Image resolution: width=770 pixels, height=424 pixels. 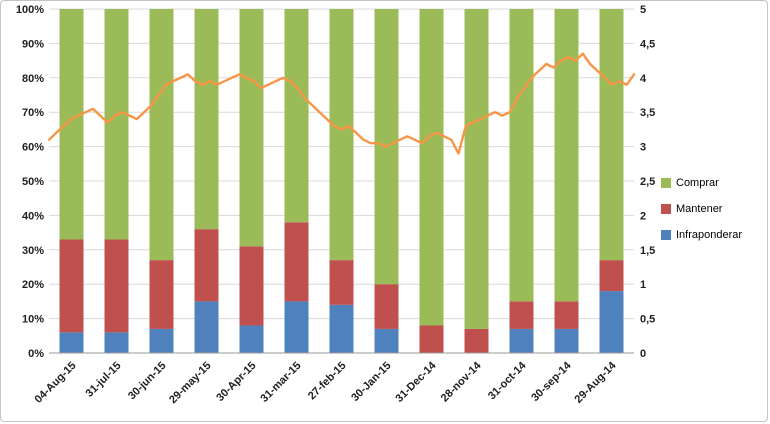 What do you see at coordinates (33, 182) in the screenshot?
I see `left-axis-tick: 50%` at bounding box center [33, 182].